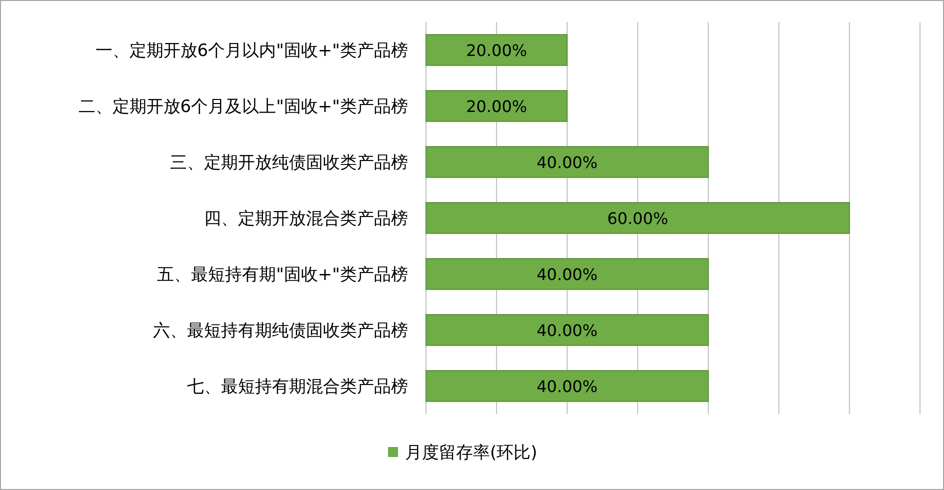  What do you see at coordinates (251, 51) in the screenshot?
I see `y-tick-label: 一、定期开放6个月以内"固收+"类产品榜` at bounding box center [251, 51].